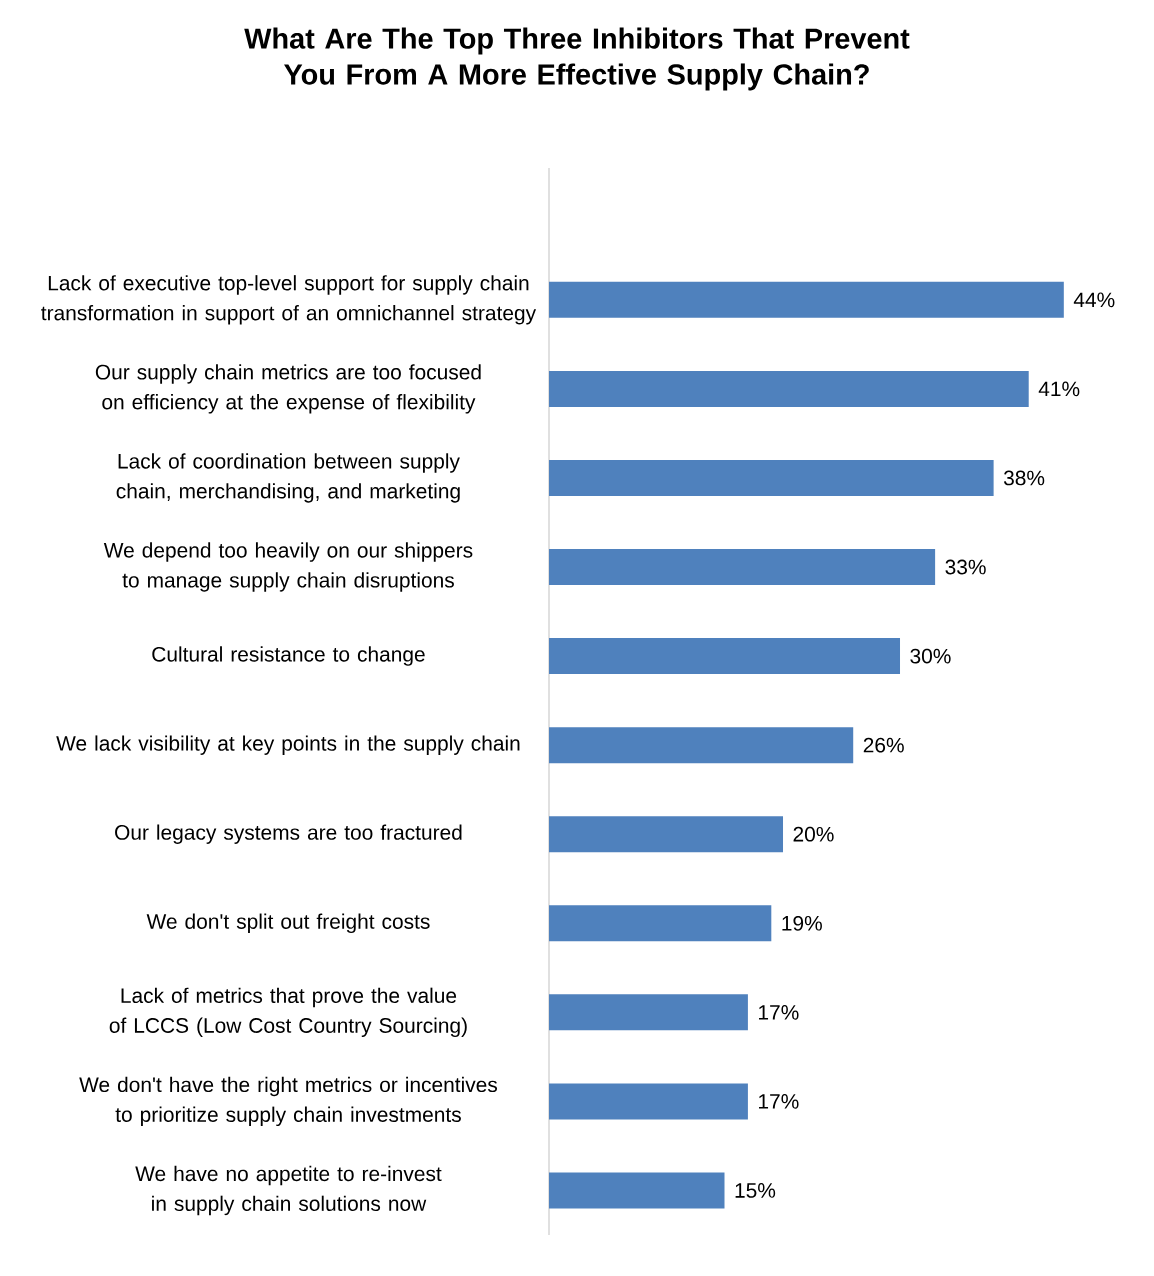 This screenshot has height=1276, width=1154. I want to click on data-label: 26%, so click(883, 745).